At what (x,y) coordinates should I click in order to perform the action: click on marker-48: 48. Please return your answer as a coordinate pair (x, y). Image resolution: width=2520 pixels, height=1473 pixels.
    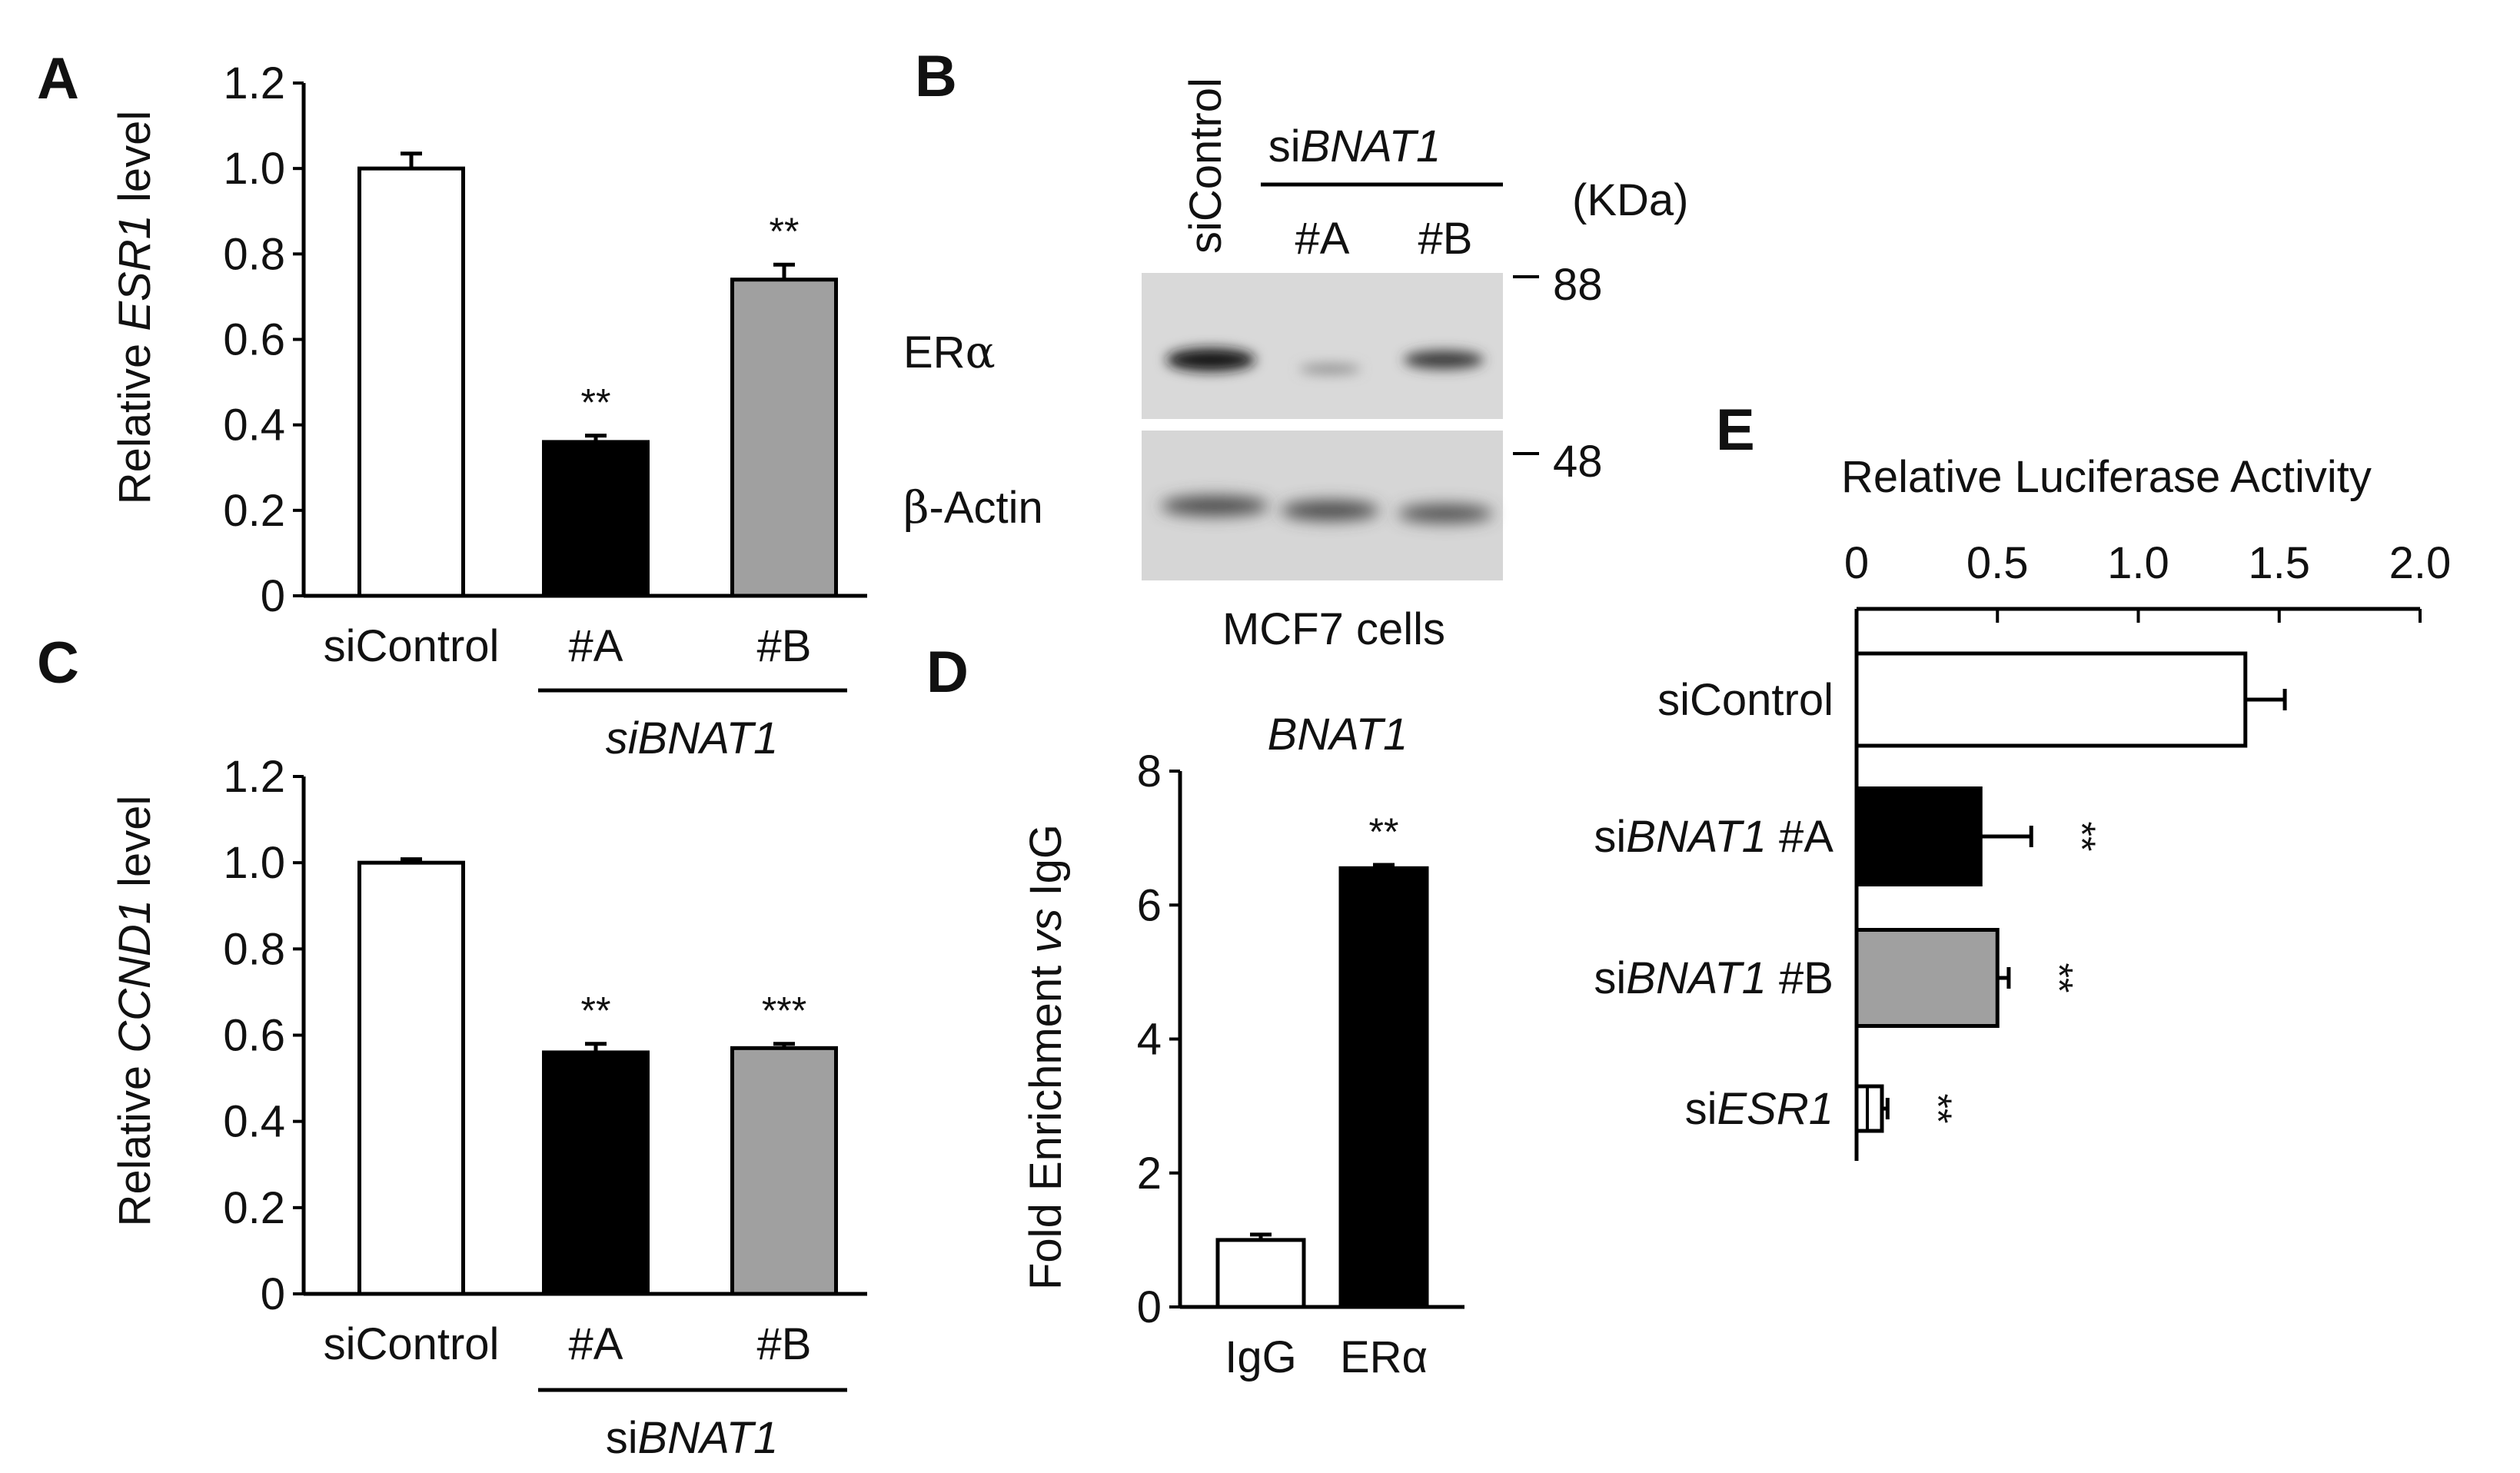
    Looking at the image, I should click on (1578, 462).